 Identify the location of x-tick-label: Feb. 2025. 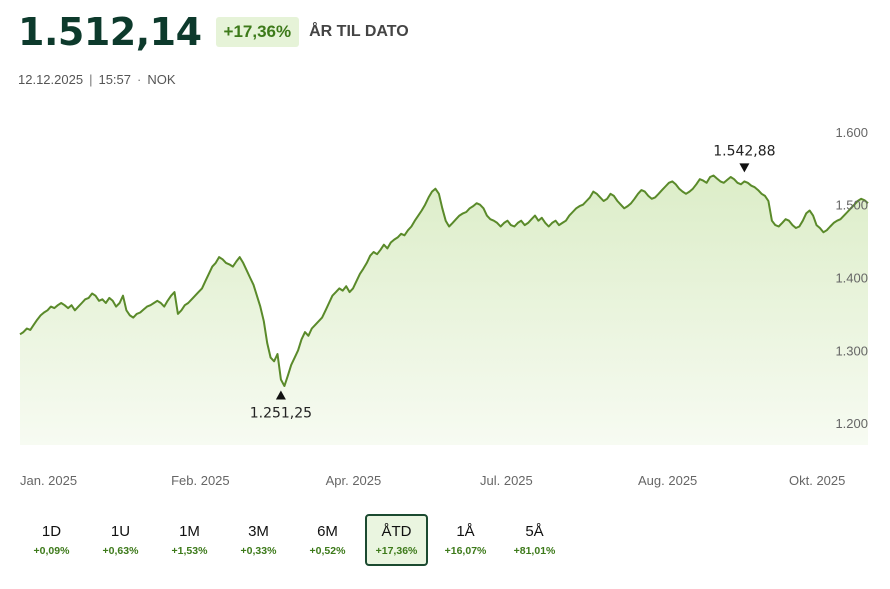
(200, 480).